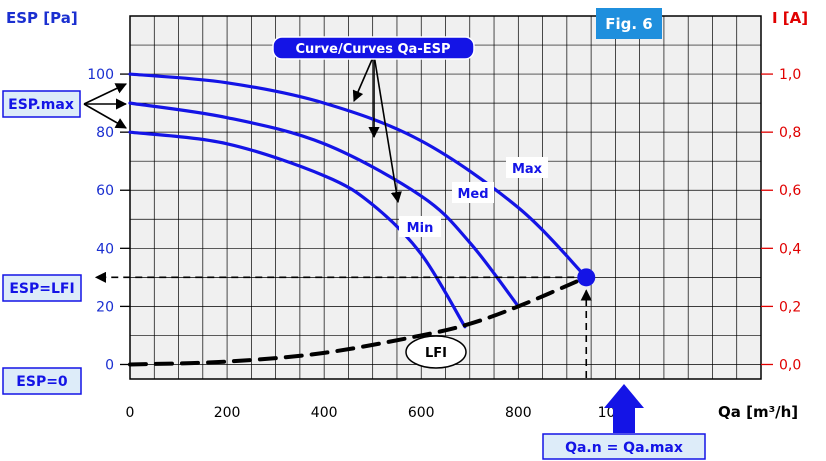  I want to click on callout-arrows, so click(242, 129).